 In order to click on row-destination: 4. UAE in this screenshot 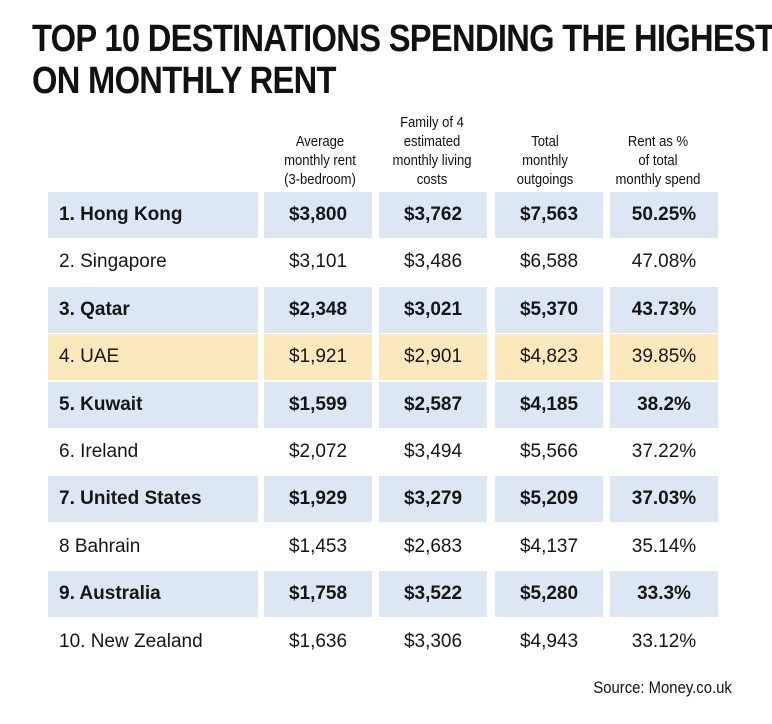, I will do `click(153, 357)`.